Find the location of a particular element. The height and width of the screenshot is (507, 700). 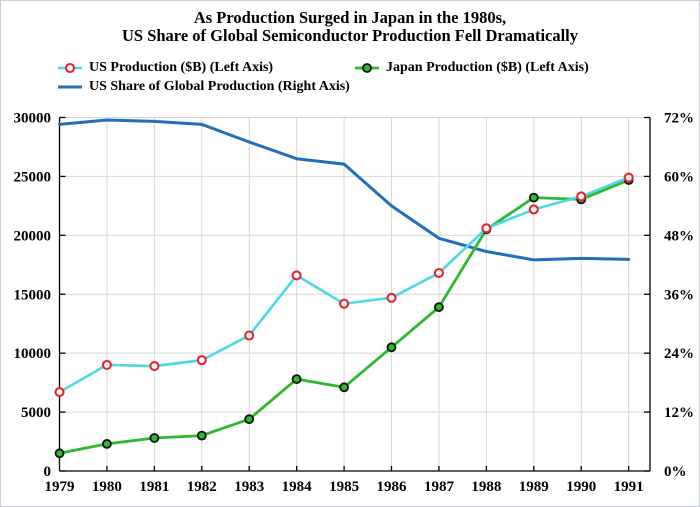

left-axis-tick-label: 30000 is located at coordinates (33, 119).